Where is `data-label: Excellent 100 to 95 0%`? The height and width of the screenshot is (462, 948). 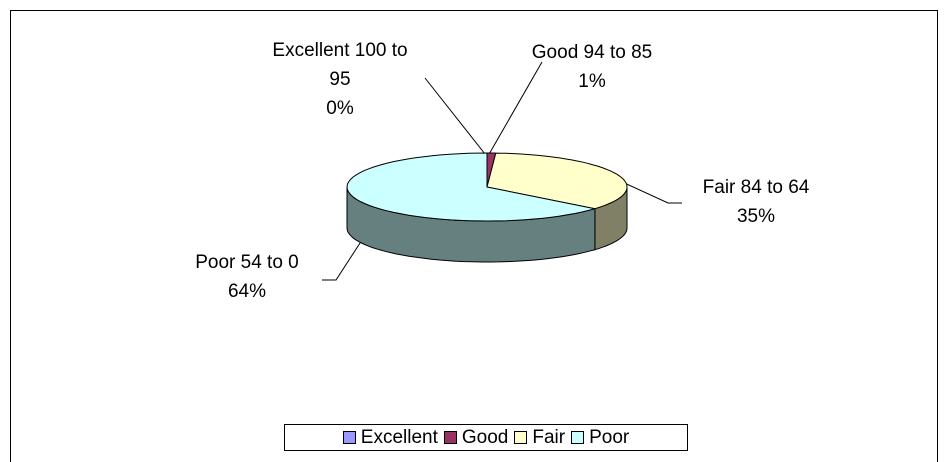 data-label: Excellent 100 to 95 0% is located at coordinates (340, 79).